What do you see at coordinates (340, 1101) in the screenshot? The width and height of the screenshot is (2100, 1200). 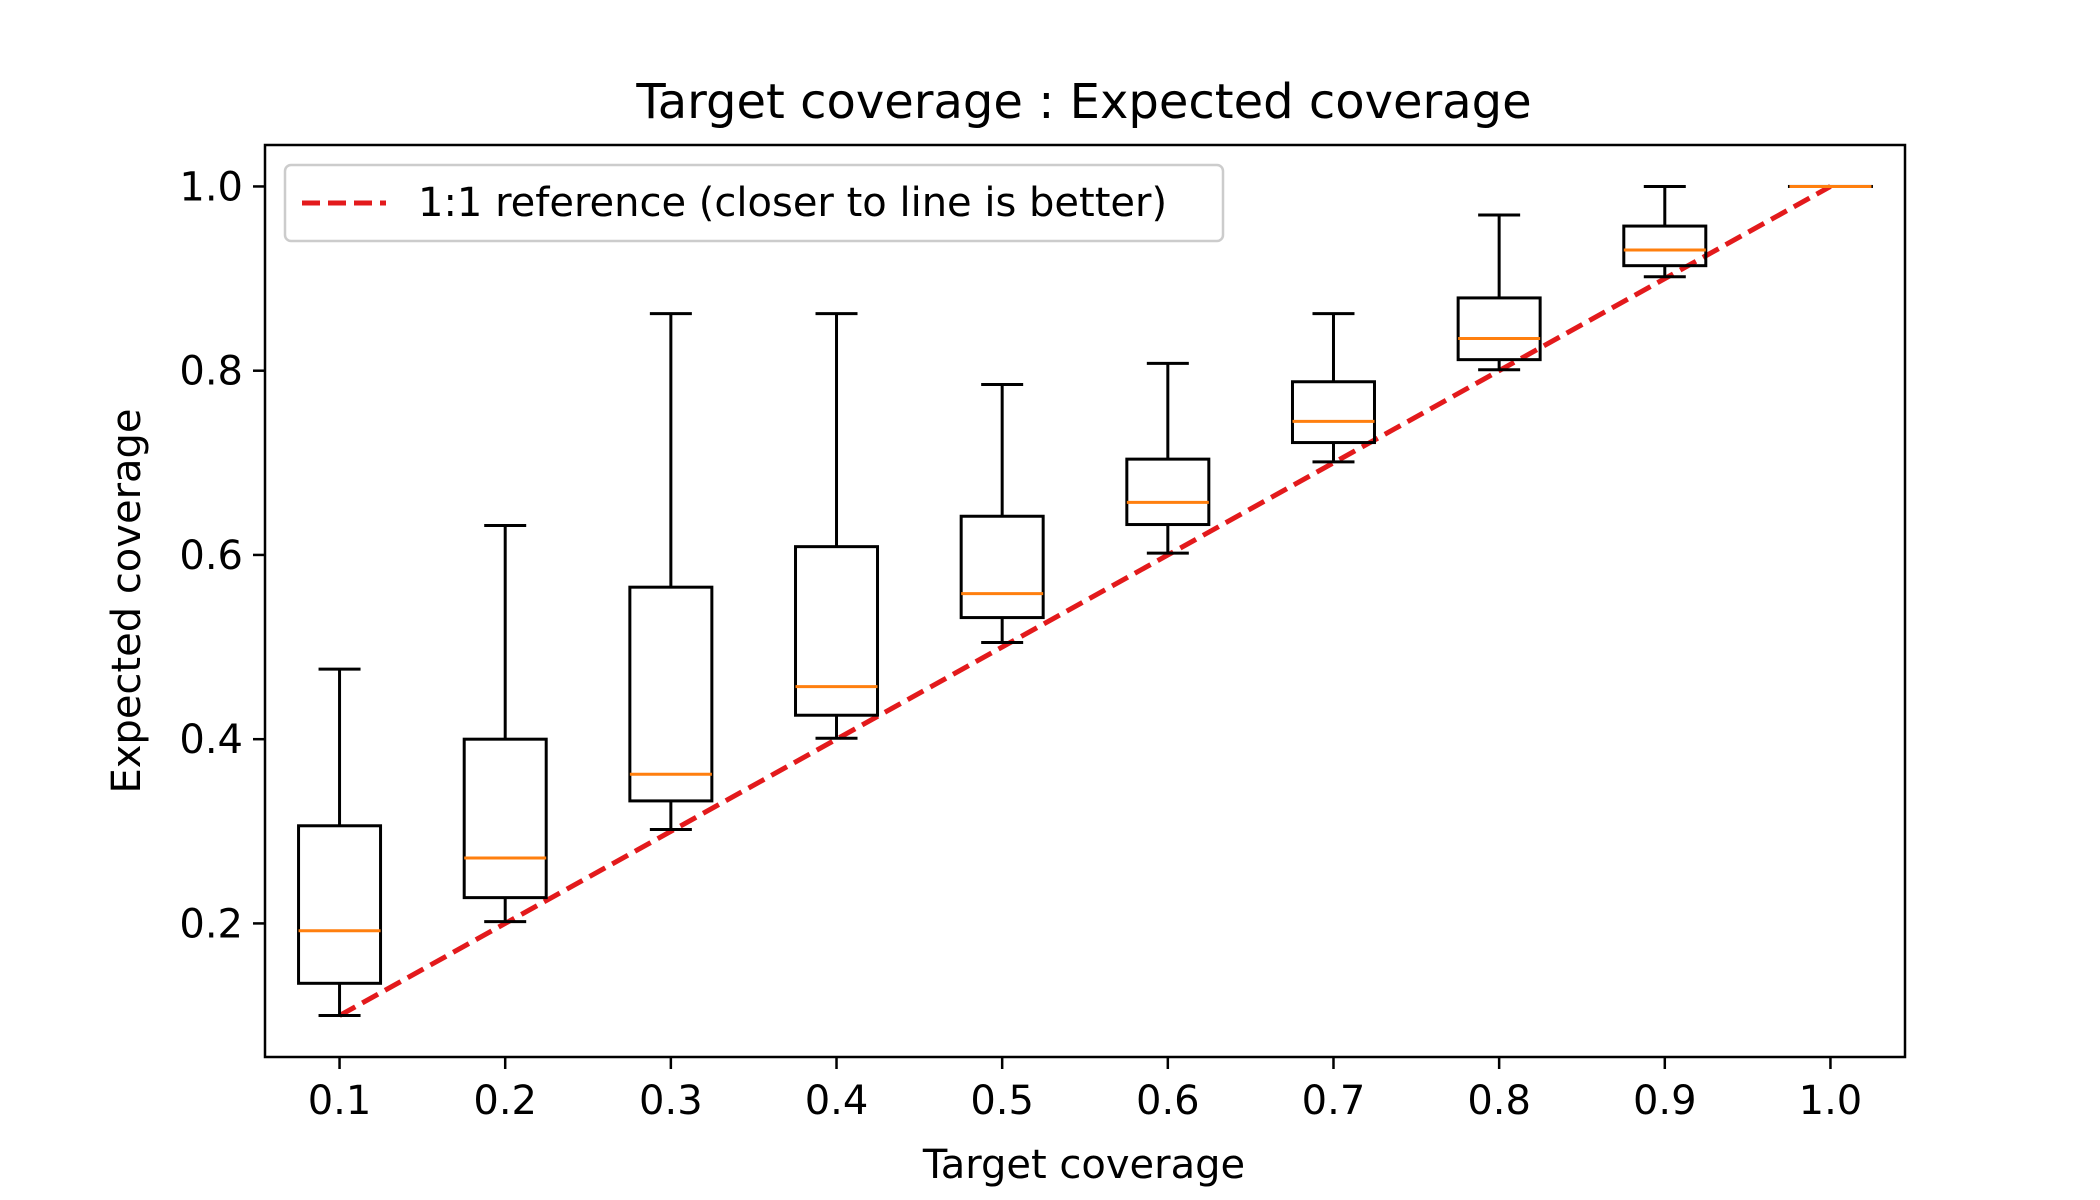 I see `x-tick-label: 0.1` at bounding box center [340, 1101].